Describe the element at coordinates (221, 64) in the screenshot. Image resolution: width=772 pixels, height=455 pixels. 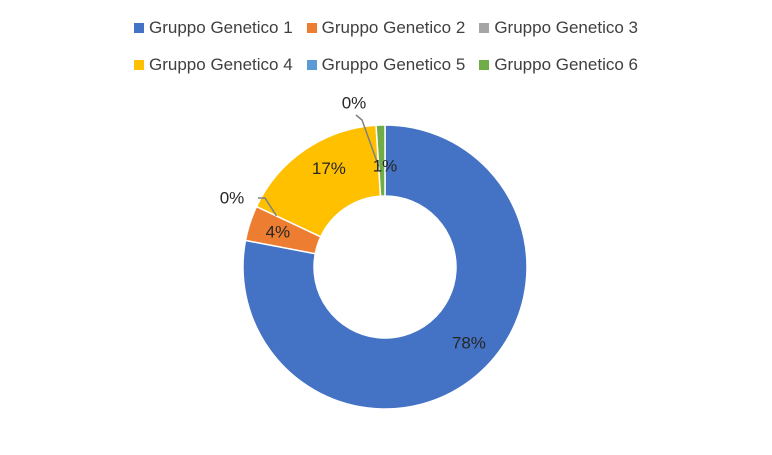
I see `legend-label-gruppo-4: Gruppo Genetico 4` at that location.